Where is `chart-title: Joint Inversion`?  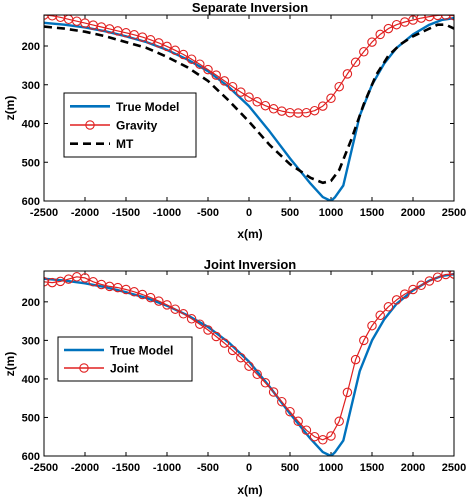
chart-title: Joint Inversion is located at coordinates (250, 264).